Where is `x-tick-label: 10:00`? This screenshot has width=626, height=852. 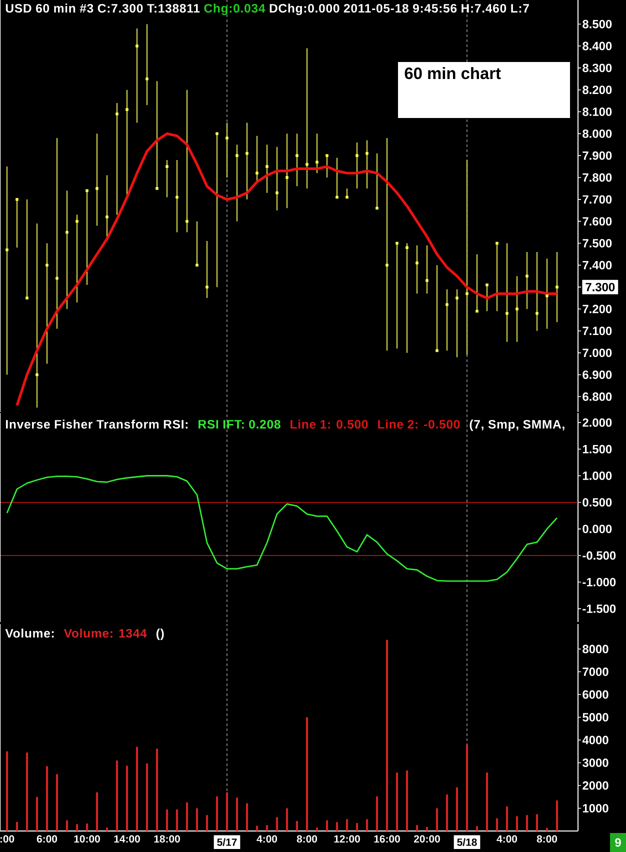 x-tick-label: 10:00 is located at coordinates (87, 839).